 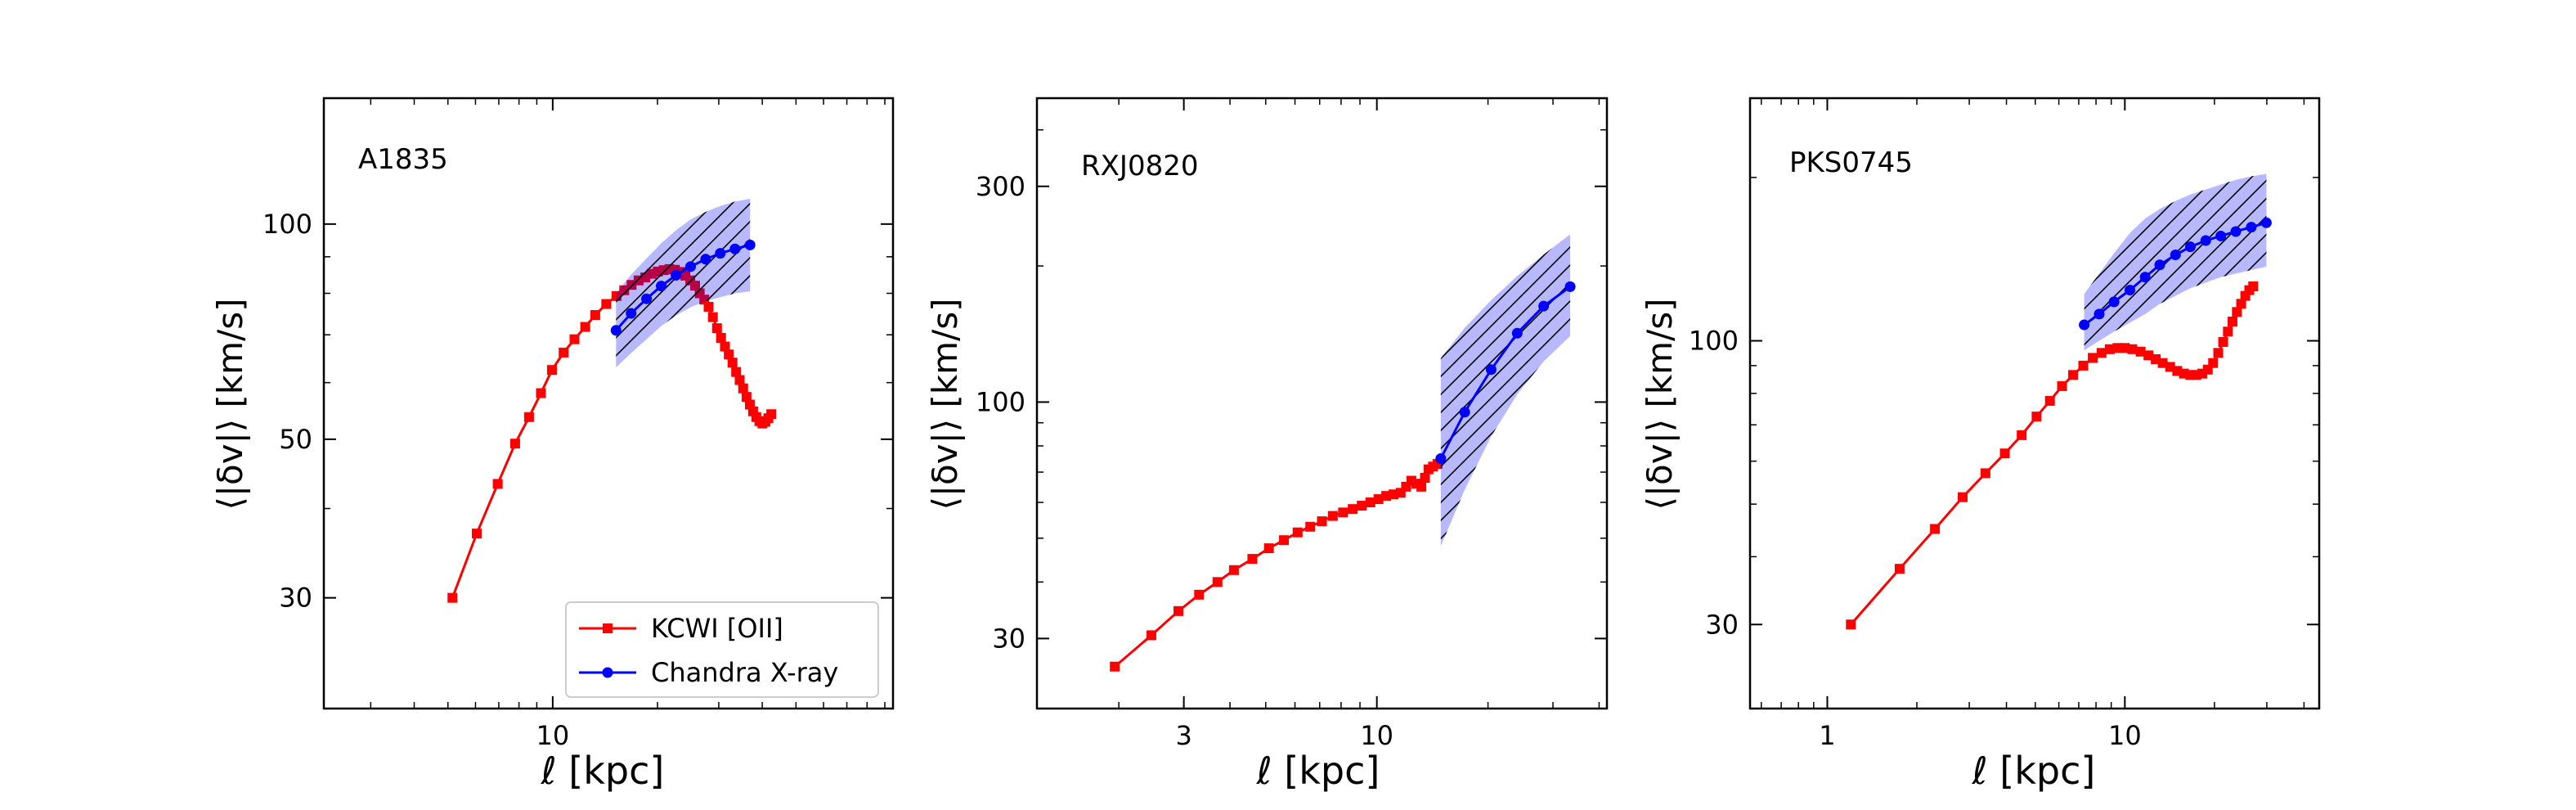 I want to click on legend-entry: KCWI [OII], so click(x=717, y=629).